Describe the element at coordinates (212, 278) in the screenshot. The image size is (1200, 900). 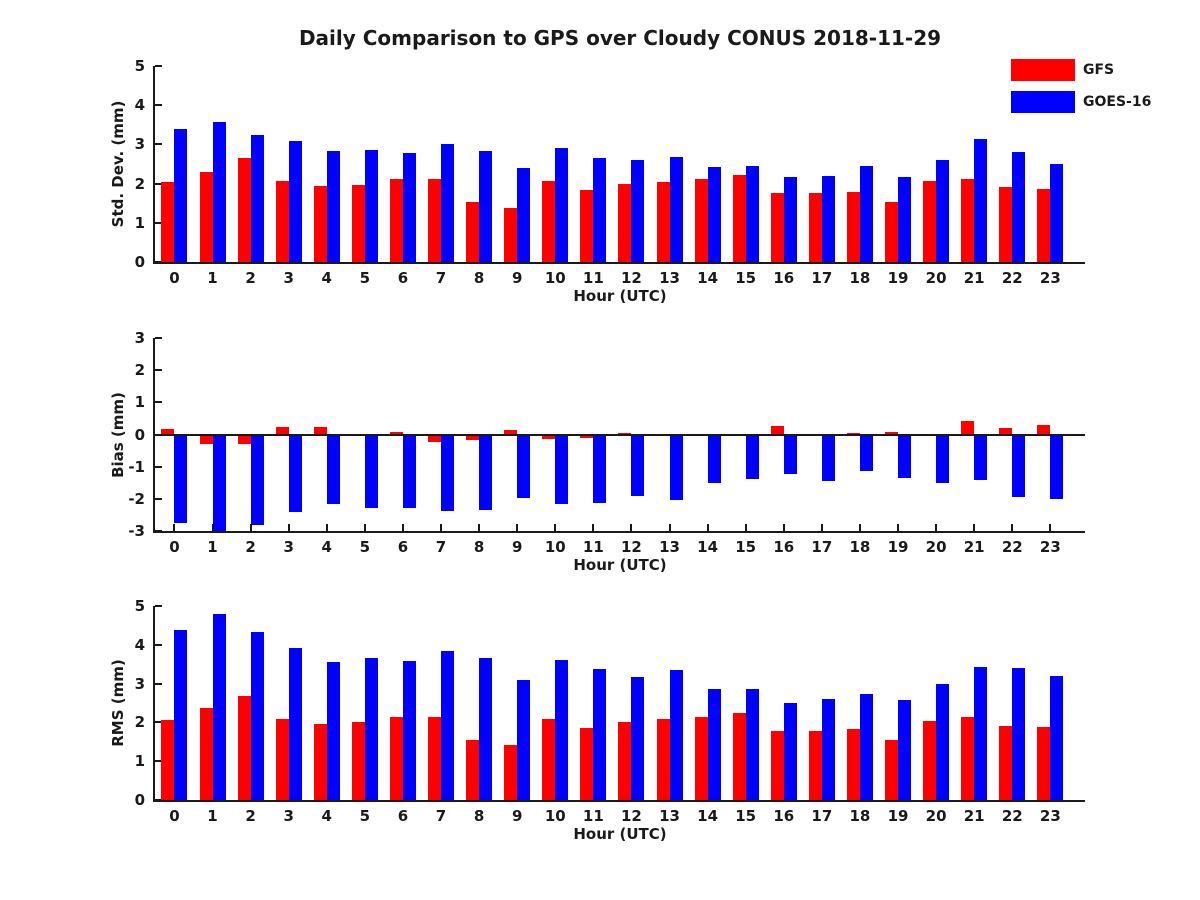
I see `x-tick-label: 1` at that location.